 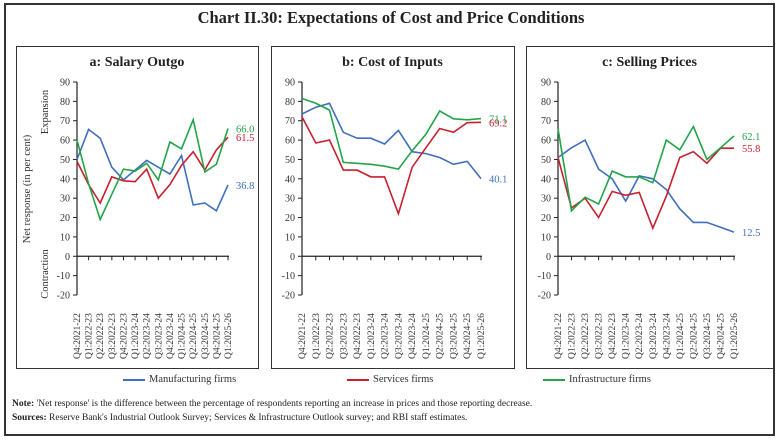 I want to click on panel-title: b: Cost of Inputs, so click(x=392, y=62).